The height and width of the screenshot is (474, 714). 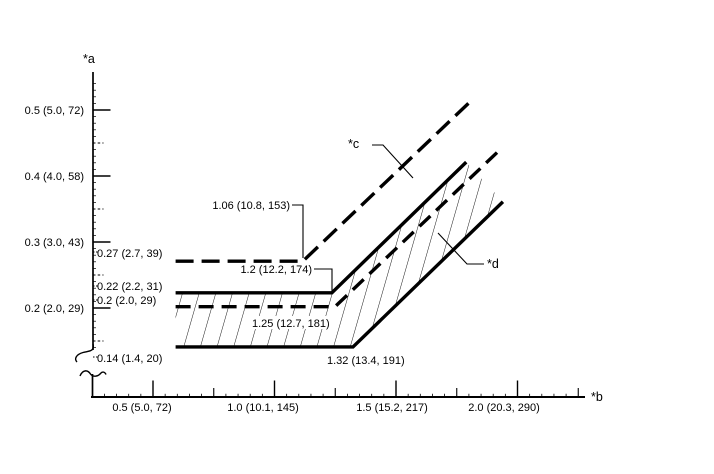 What do you see at coordinates (263, 408) in the screenshot?
I see `x-tick-label: 1.0 (10.1, 145)` at bounding box center [263, 408].